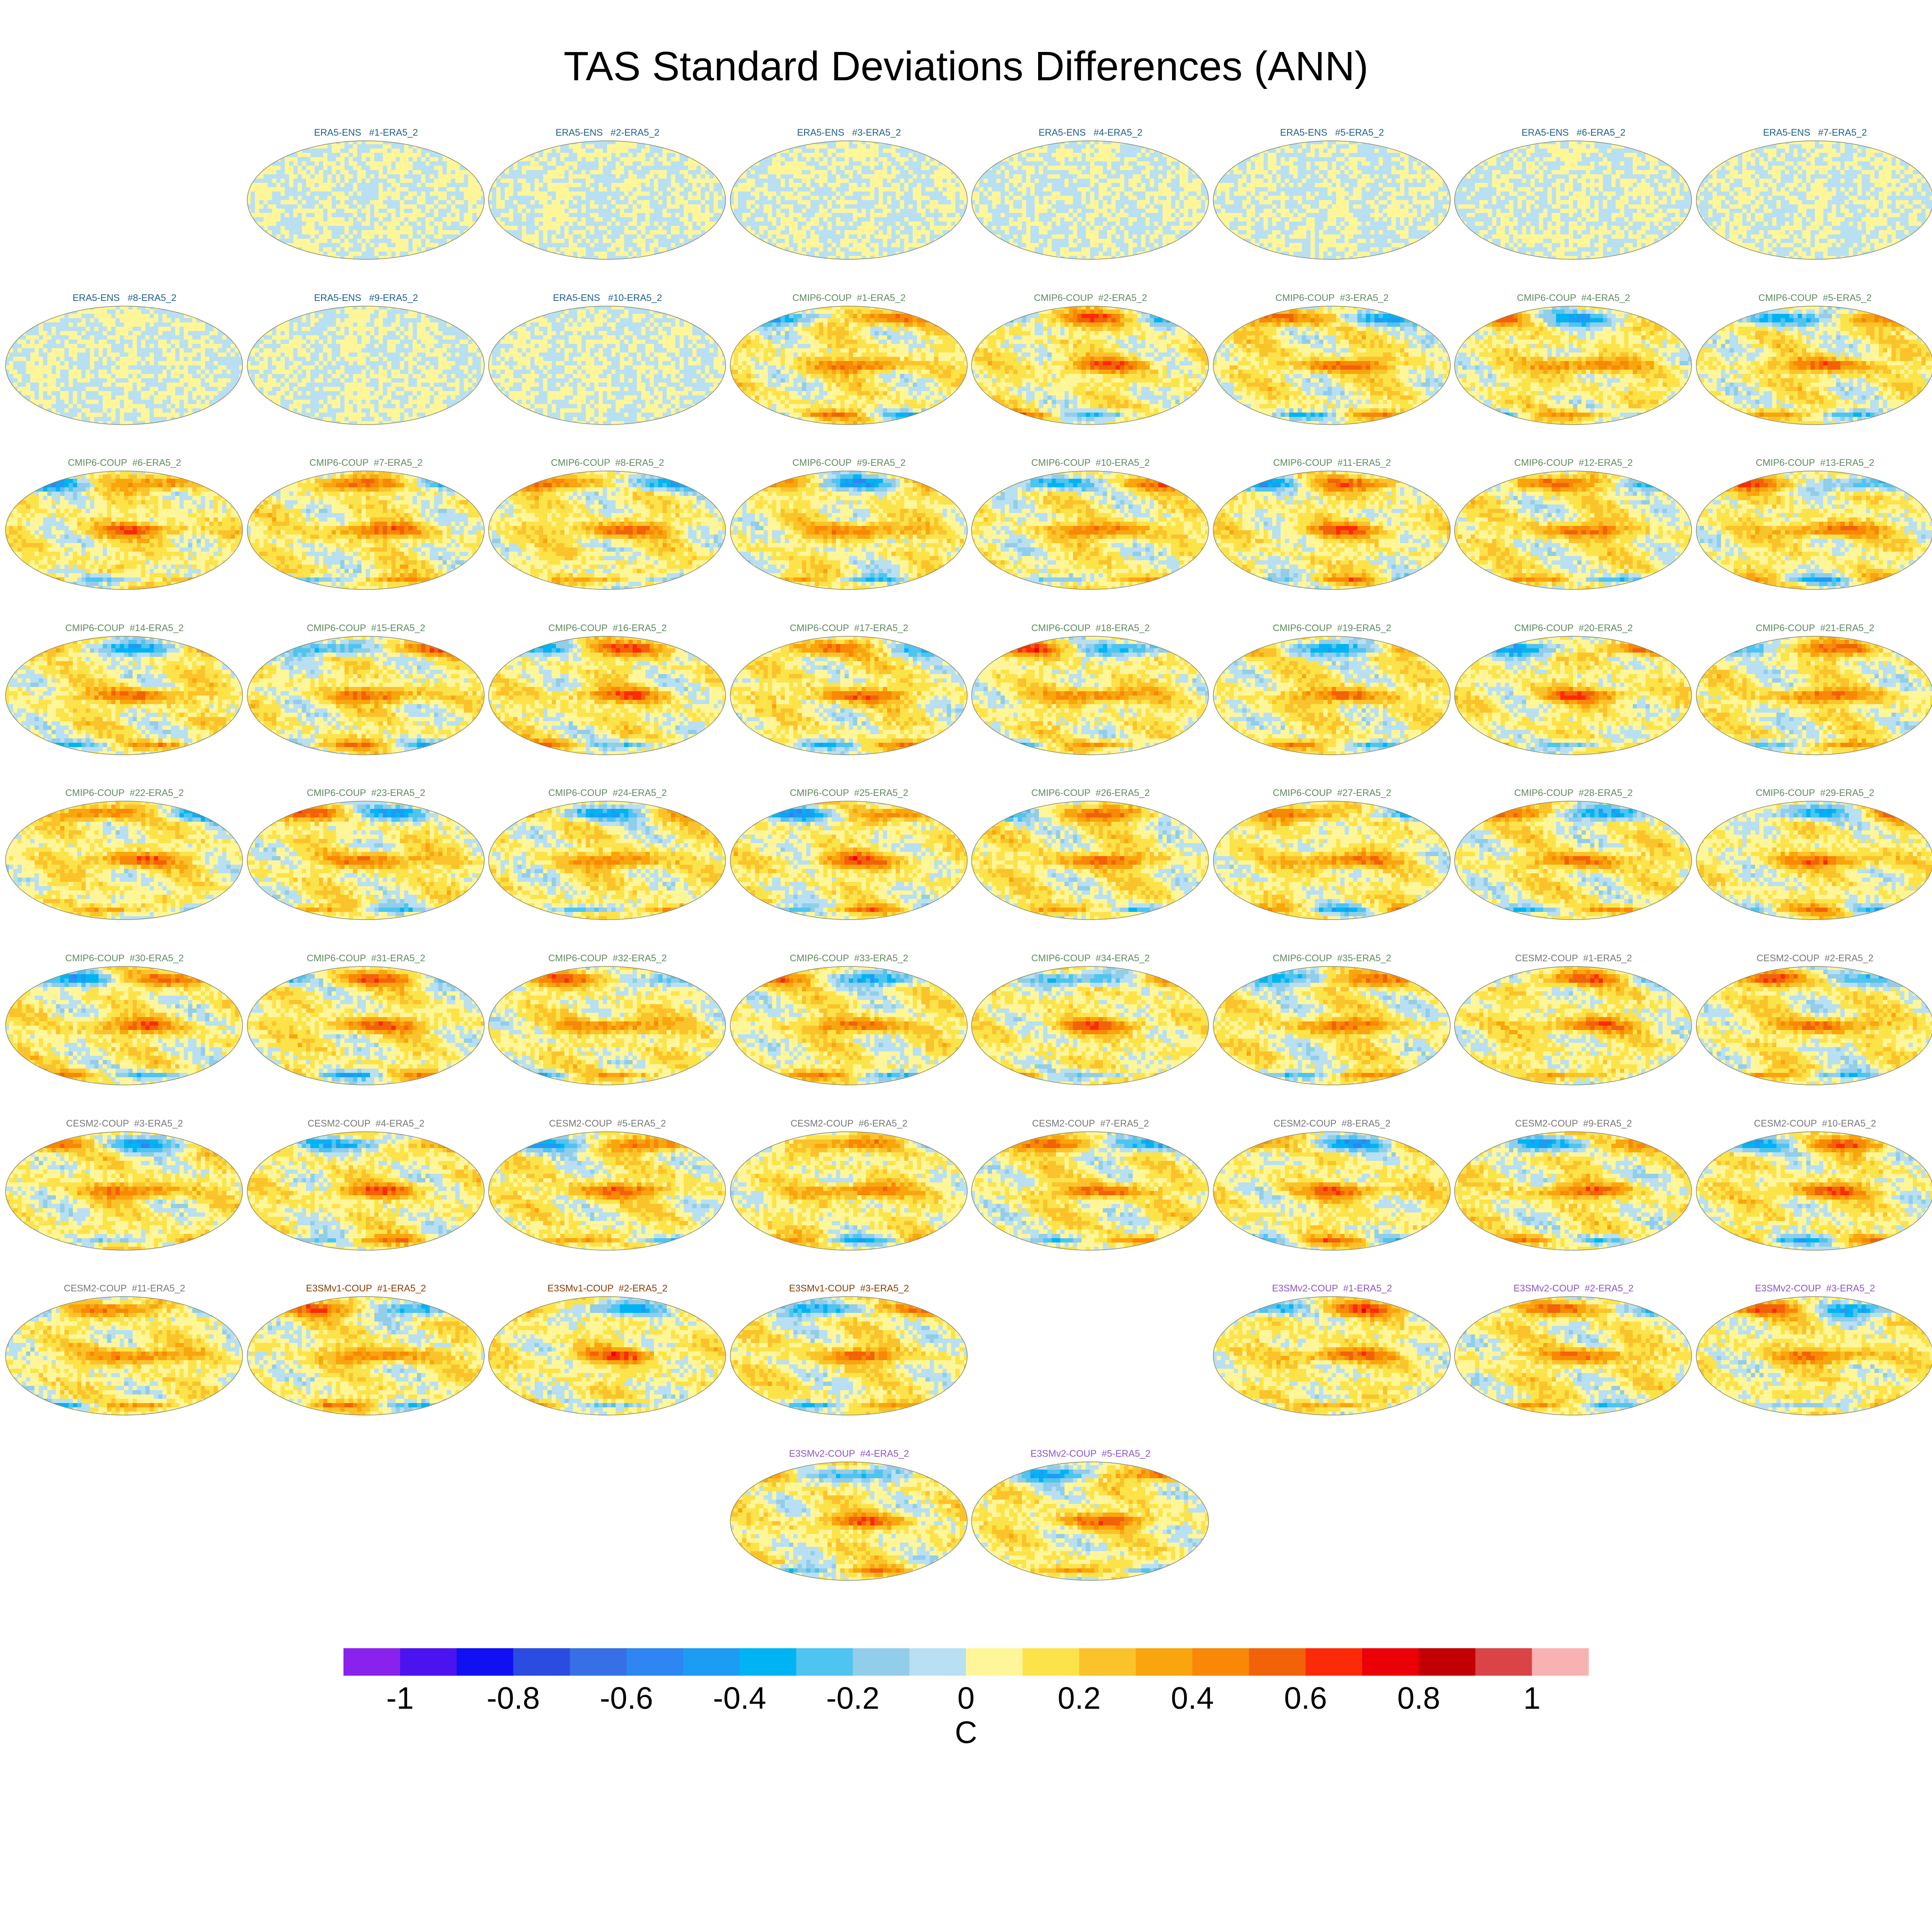  What do you see at coordinates (852, 1698) in the screenshot?
I see `colorbar-tick-label: -0.2` at bounding box center [852, 1698].